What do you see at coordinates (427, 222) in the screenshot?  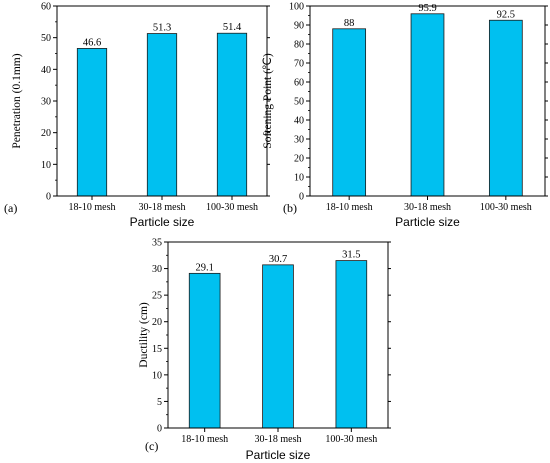 I see `p2-x-axis-title: Particle size` at bounding box center [427, 222].